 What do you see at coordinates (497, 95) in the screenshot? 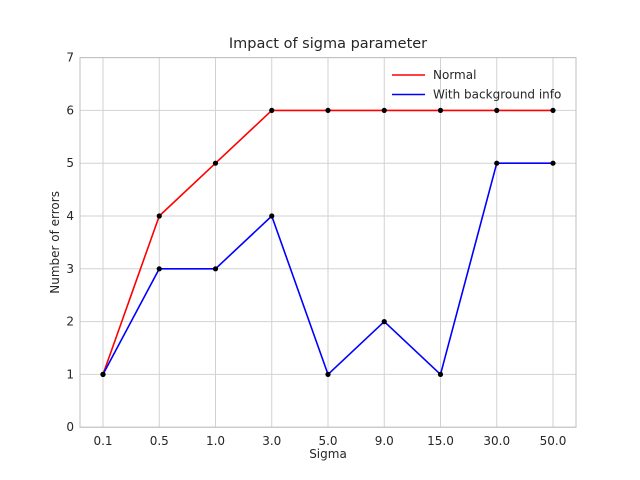
I see `legend-label: With background info` at bounding box center [497, 95].